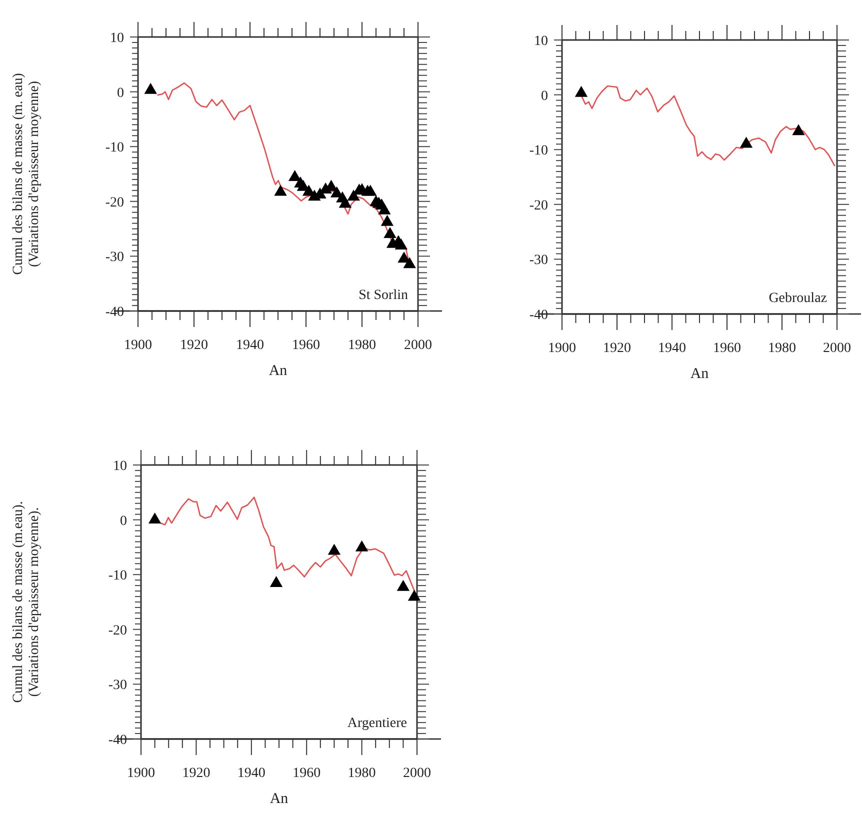  I want to click on y-axis-title: Cumul des bilans de masse (m.eau). (Variations d'epaisseur moyenne)., so click(26, 602).